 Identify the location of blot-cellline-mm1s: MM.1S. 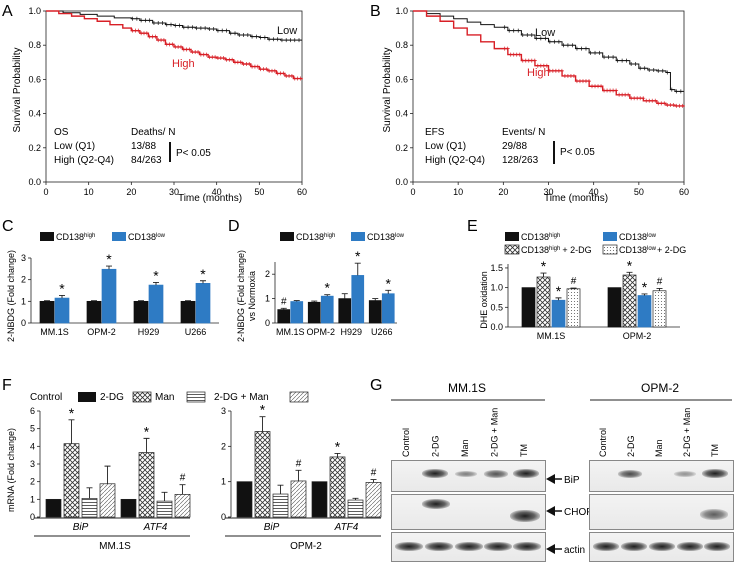
(467, 388).